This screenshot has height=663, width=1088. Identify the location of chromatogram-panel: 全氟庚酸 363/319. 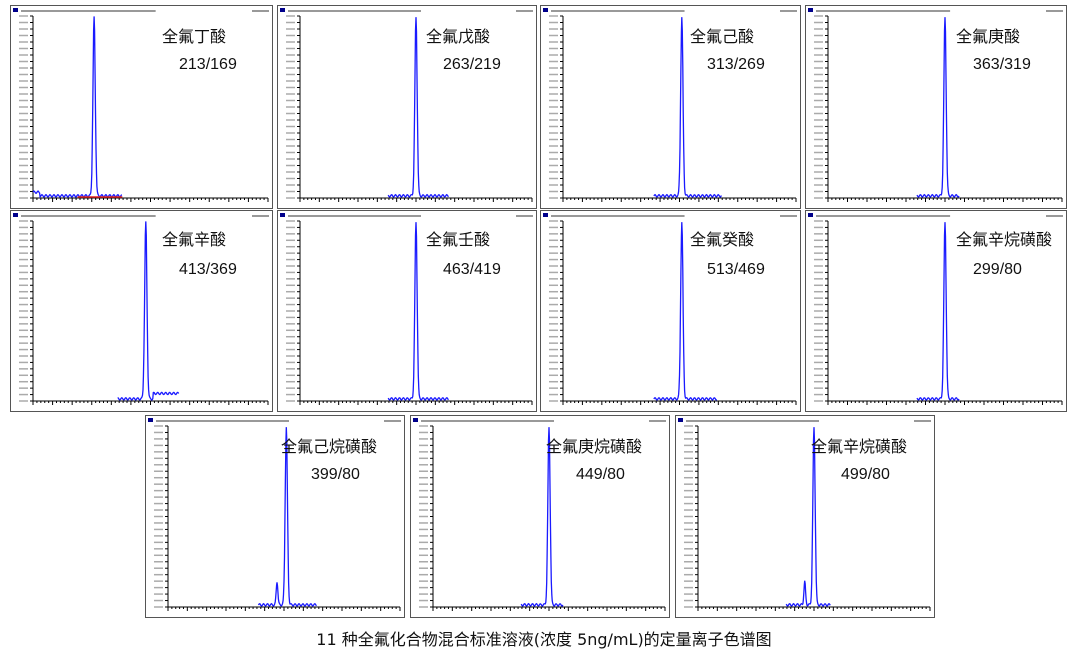
(936, 107).